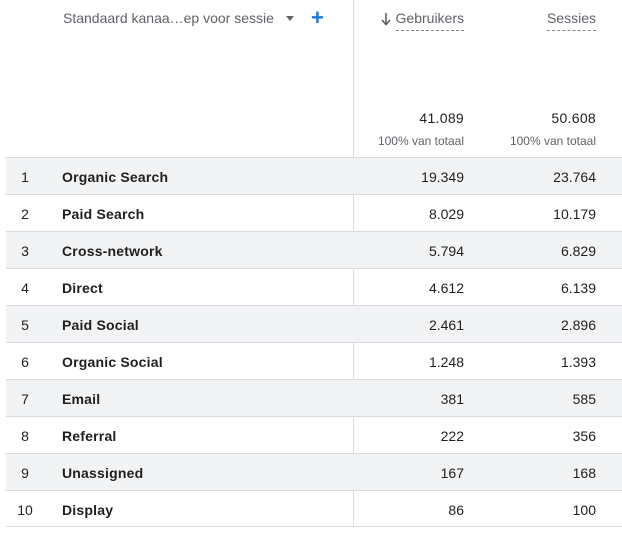 Image resolution: width=622 pixels, height=535 pixels. What do you see at coordinates (314, 397) in the screenshot?
I see `table-row: 7 Email 381 585` at bounding box center [314, 397].